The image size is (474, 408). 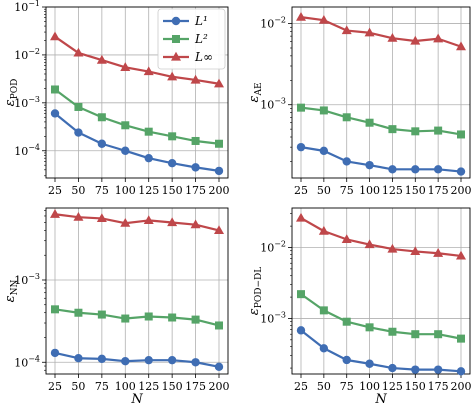 I want to click on y-axis-title: εPOD−DL, so click(x=255, y=291).